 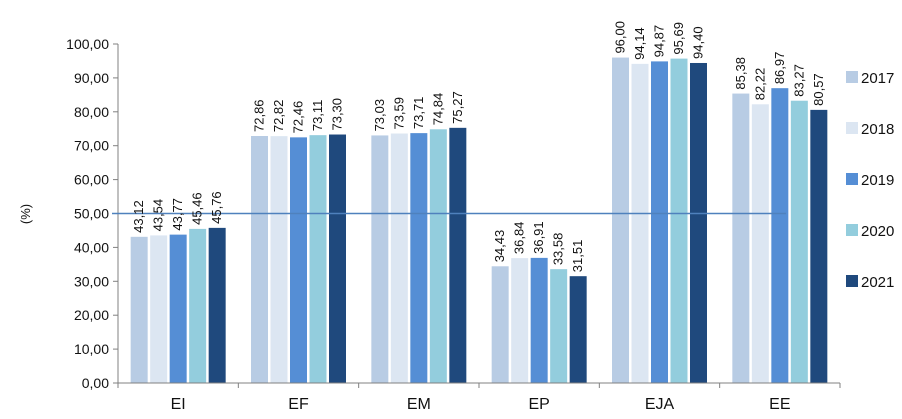 What do you see at coordinates (877, 129) in the screenshot?
I see `legend-label: 2018` at bounding box center [877, 129].